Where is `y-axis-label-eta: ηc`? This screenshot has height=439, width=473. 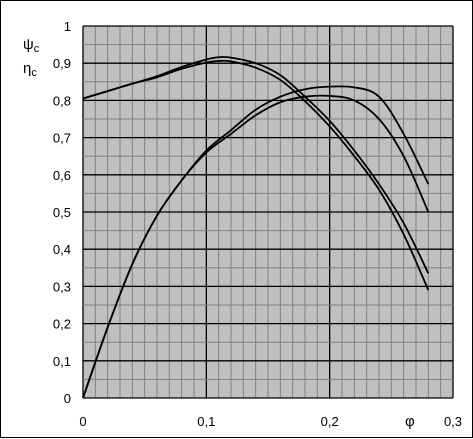 y-axis-label-eta: ηc is located at coordinates (30, 69).